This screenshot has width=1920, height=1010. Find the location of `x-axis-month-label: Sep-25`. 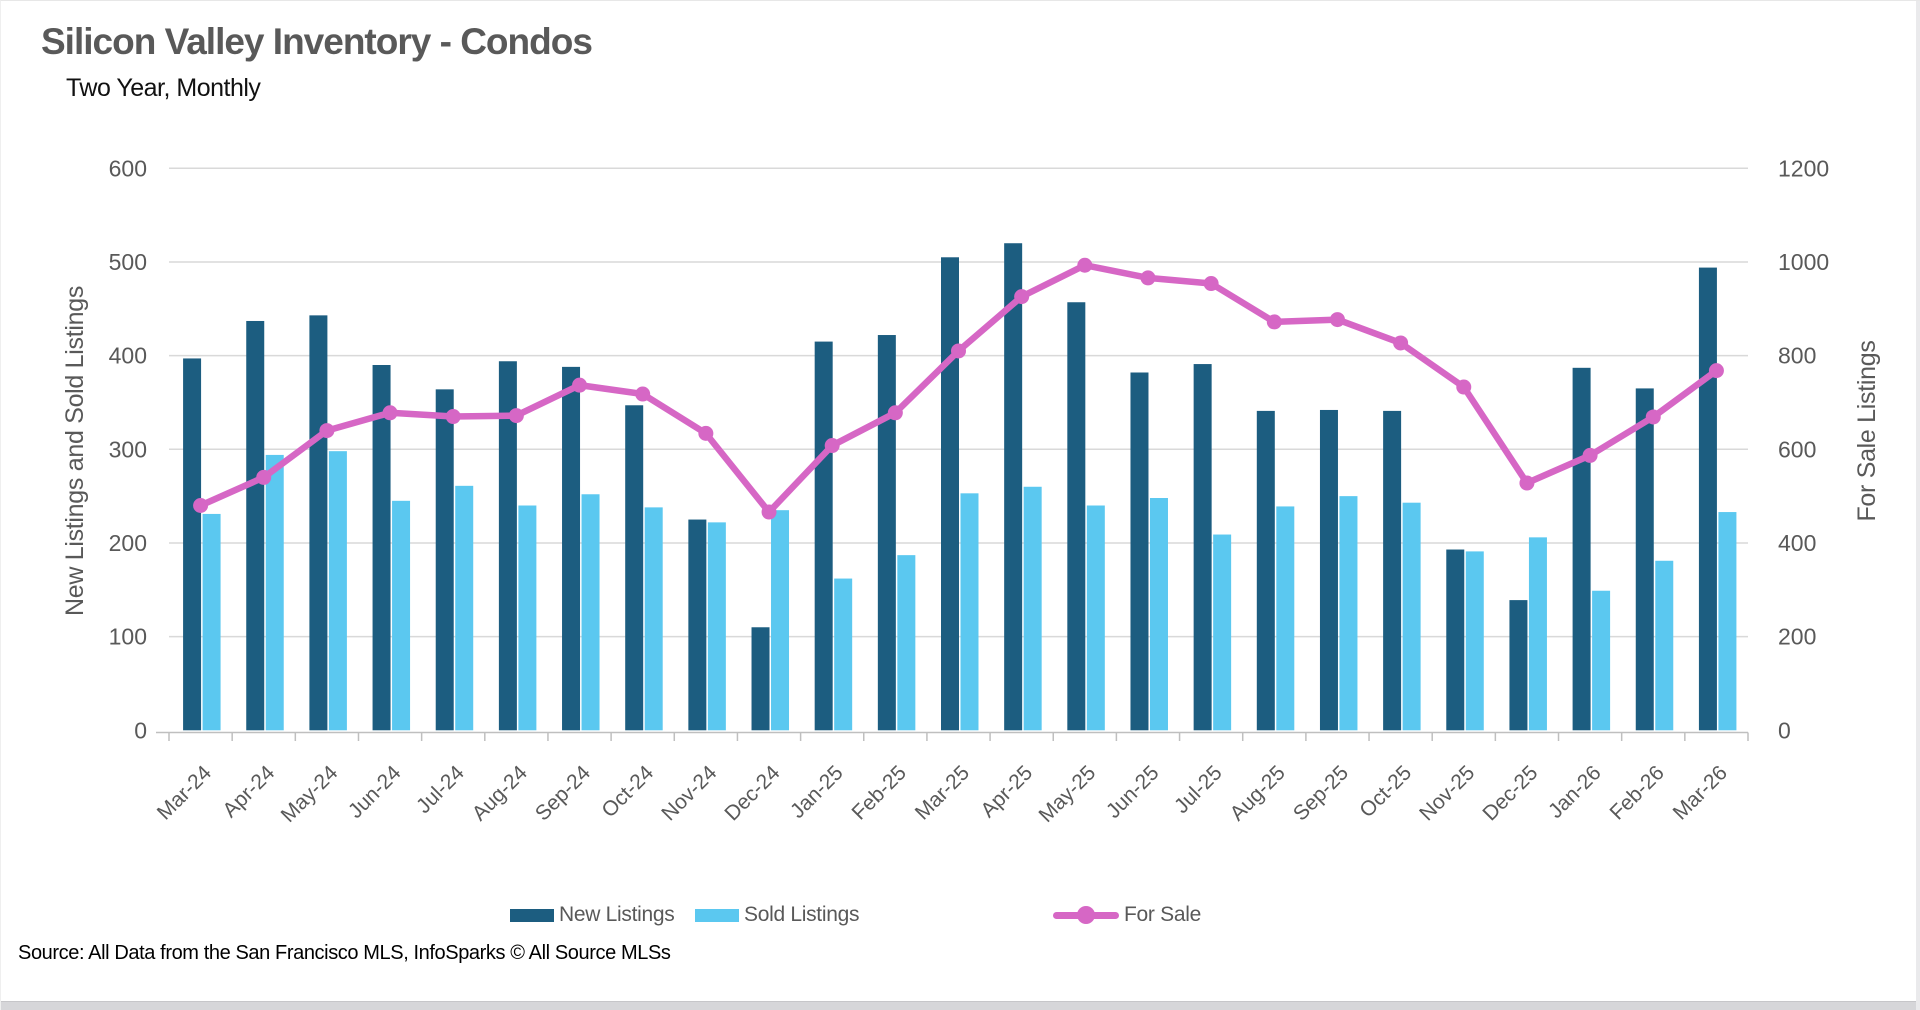

x-axis-month-label: Sep-25 is located at coordinates (1321, 793).